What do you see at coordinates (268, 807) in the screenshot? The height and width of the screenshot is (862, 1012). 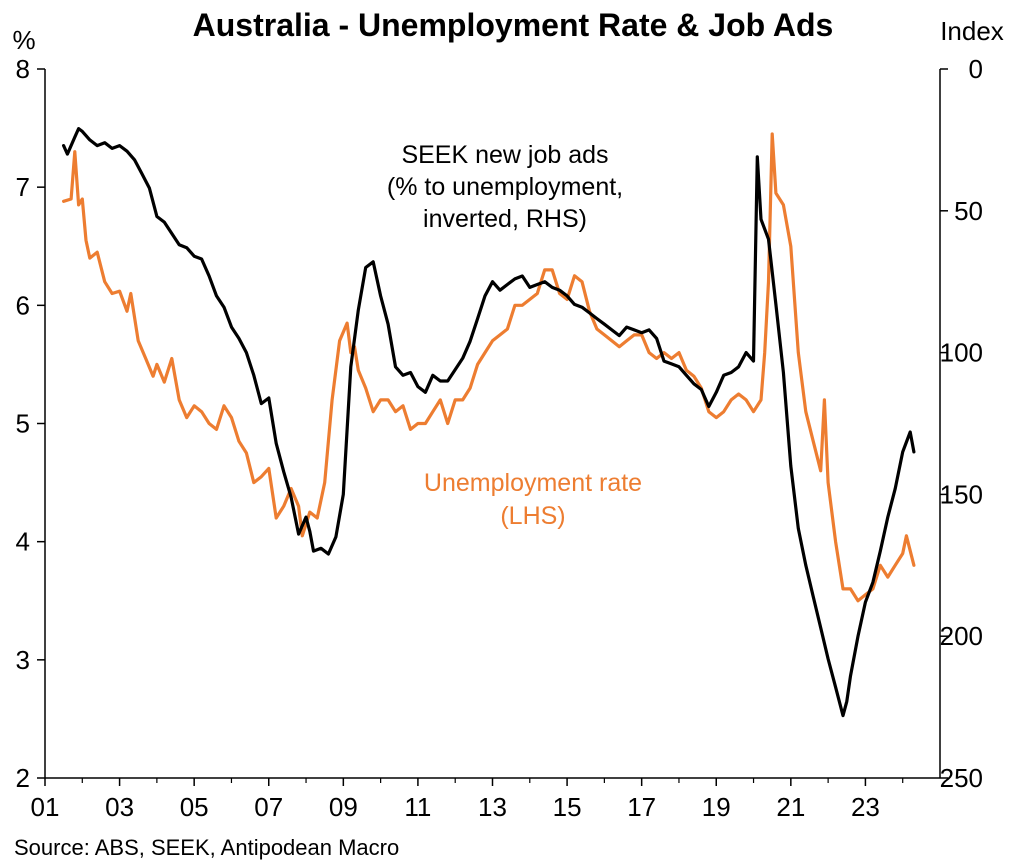 I see `x-tick-label: 07` at bounding box center [268, 807].